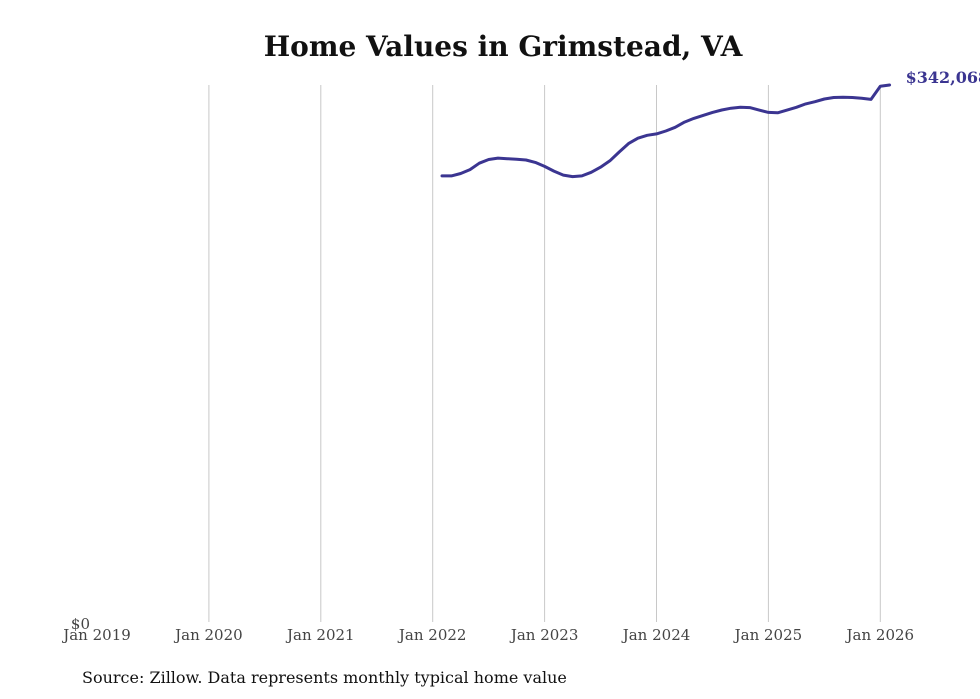 This screenshot has height=699, width=980. What do you see at coordinates (768, 635) in the screenshot?
I see `x-tick-label: Jan 2025` at bounding box center [768, 635].